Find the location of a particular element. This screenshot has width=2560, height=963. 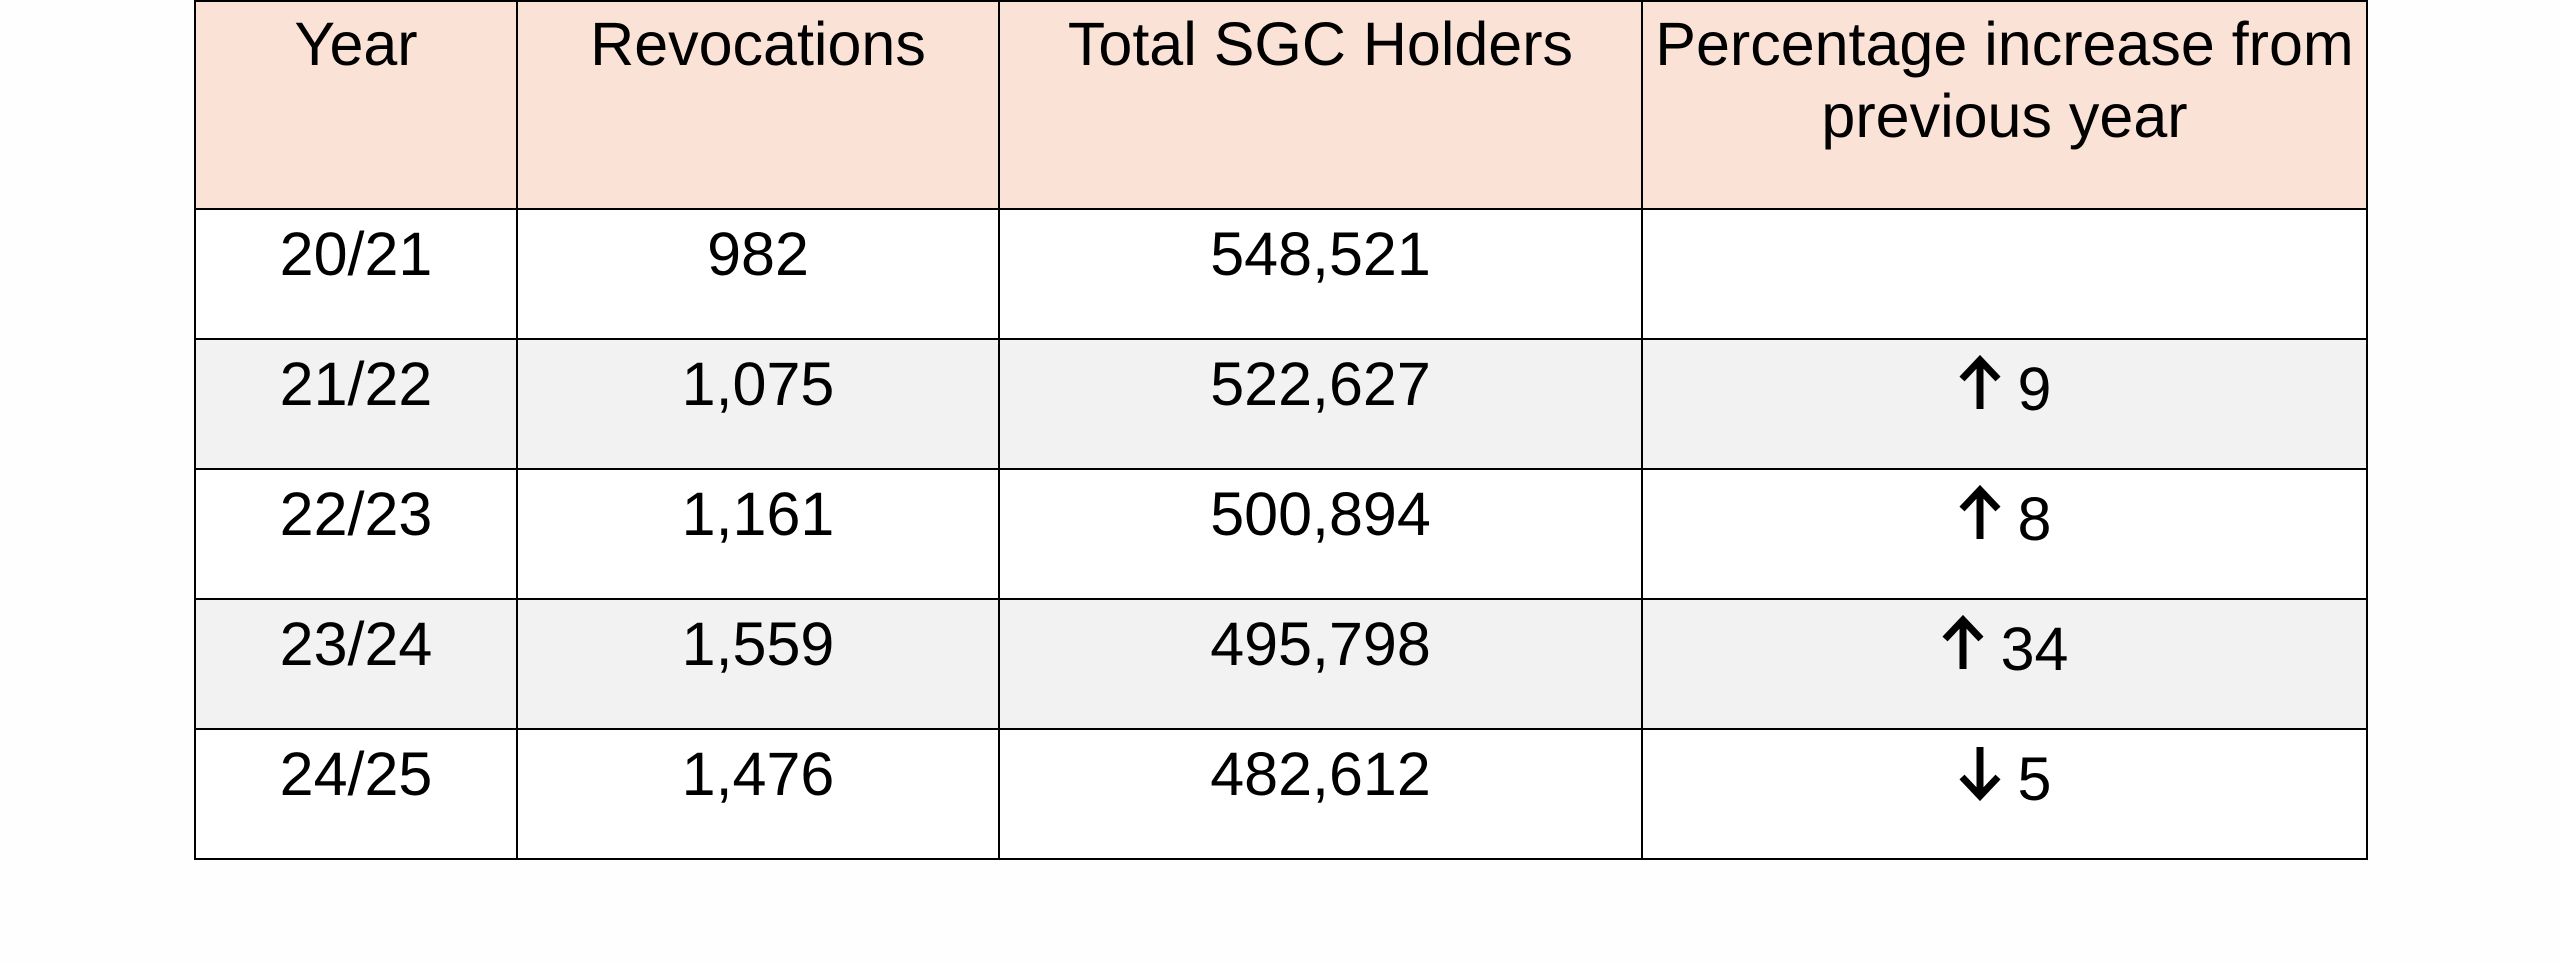

table-row: 24/25 1,476 482,612 5 is located at coordinates (1281, 794).